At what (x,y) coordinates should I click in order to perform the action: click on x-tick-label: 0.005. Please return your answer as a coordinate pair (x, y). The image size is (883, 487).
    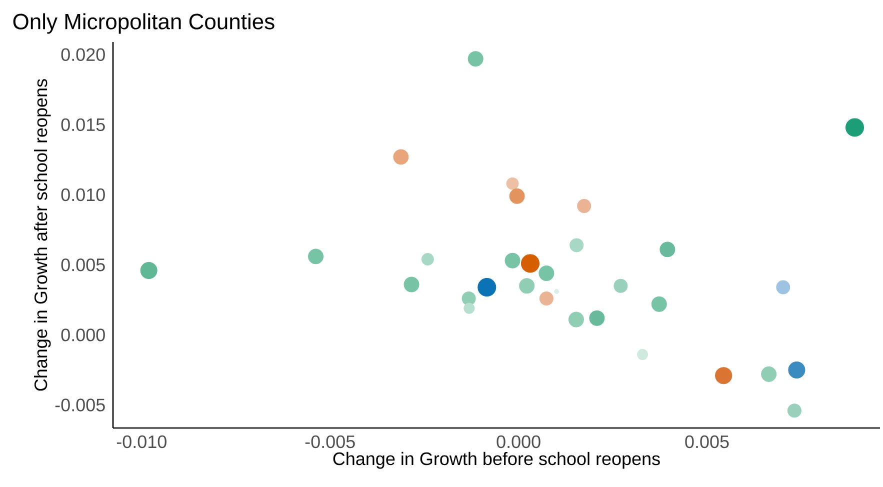
    Looking at the image, I should click on (707, 441).